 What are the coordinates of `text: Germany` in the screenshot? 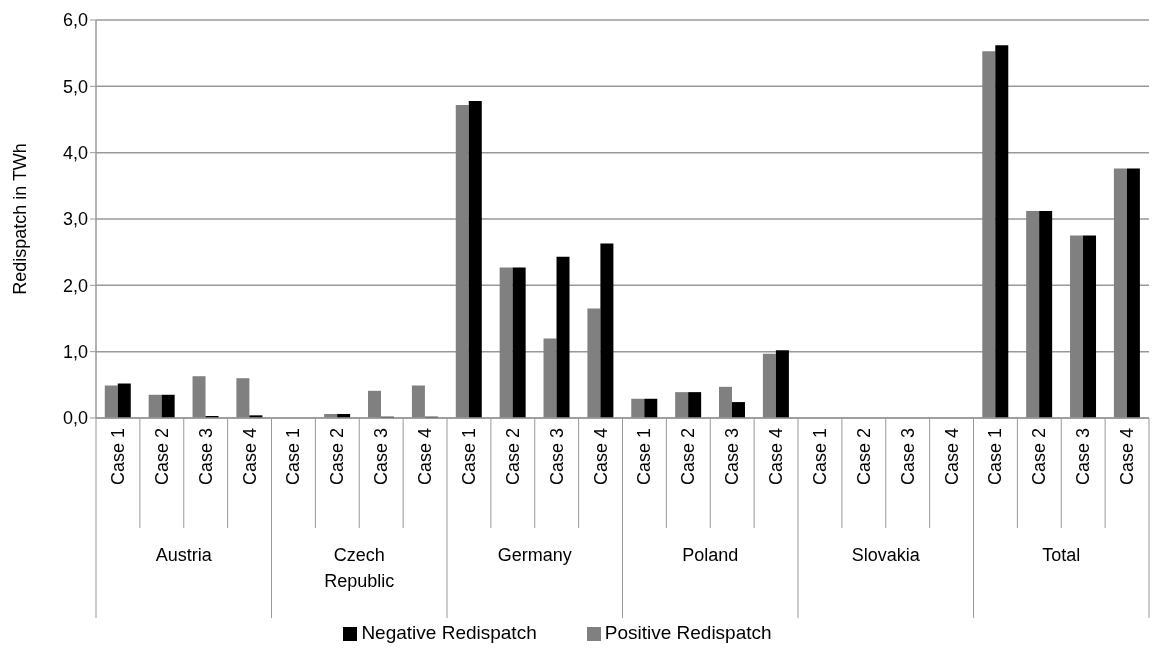 It's located at (534, 555).